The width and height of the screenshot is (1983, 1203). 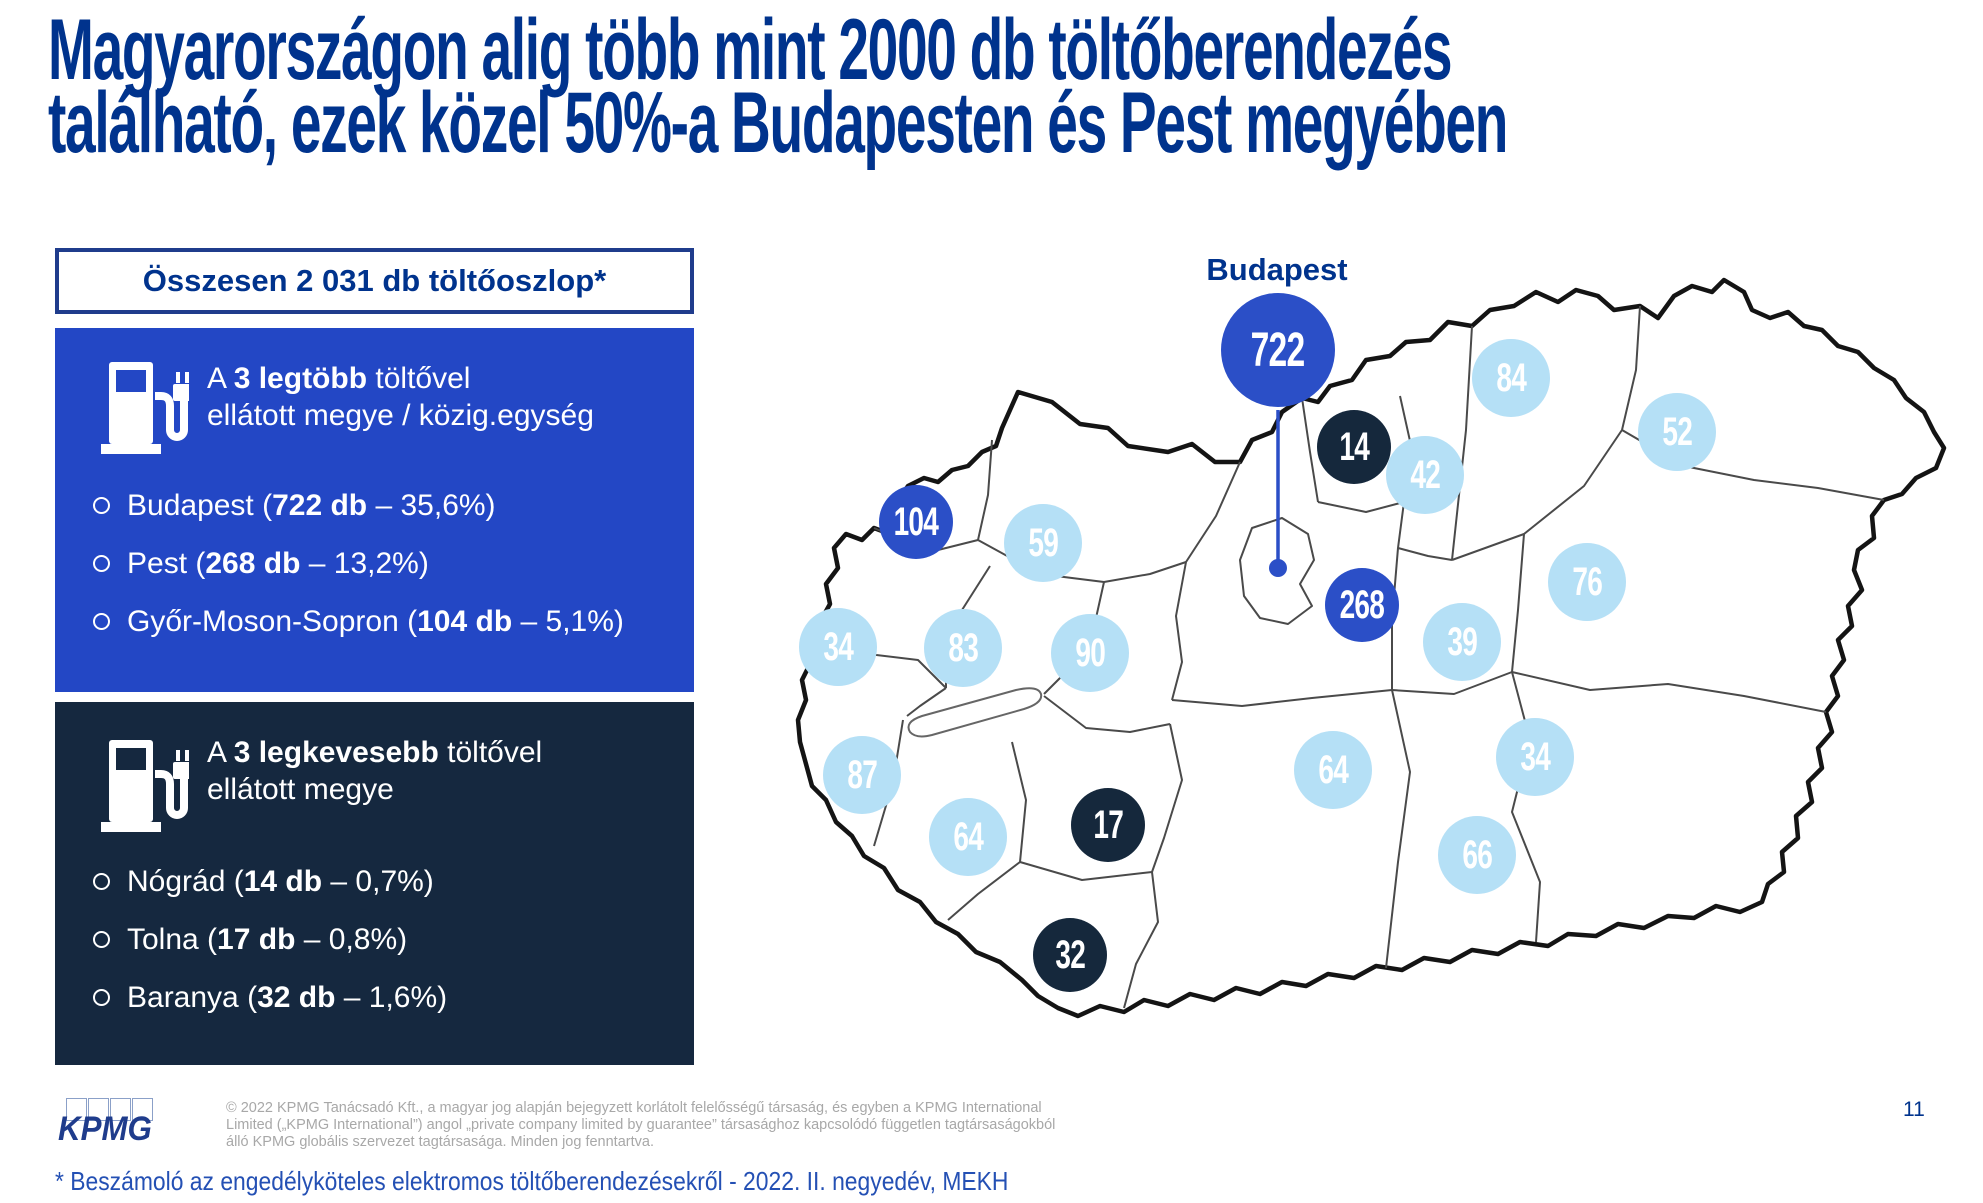 I want to click on item-value: 17 db, so click(x=256, y=939).